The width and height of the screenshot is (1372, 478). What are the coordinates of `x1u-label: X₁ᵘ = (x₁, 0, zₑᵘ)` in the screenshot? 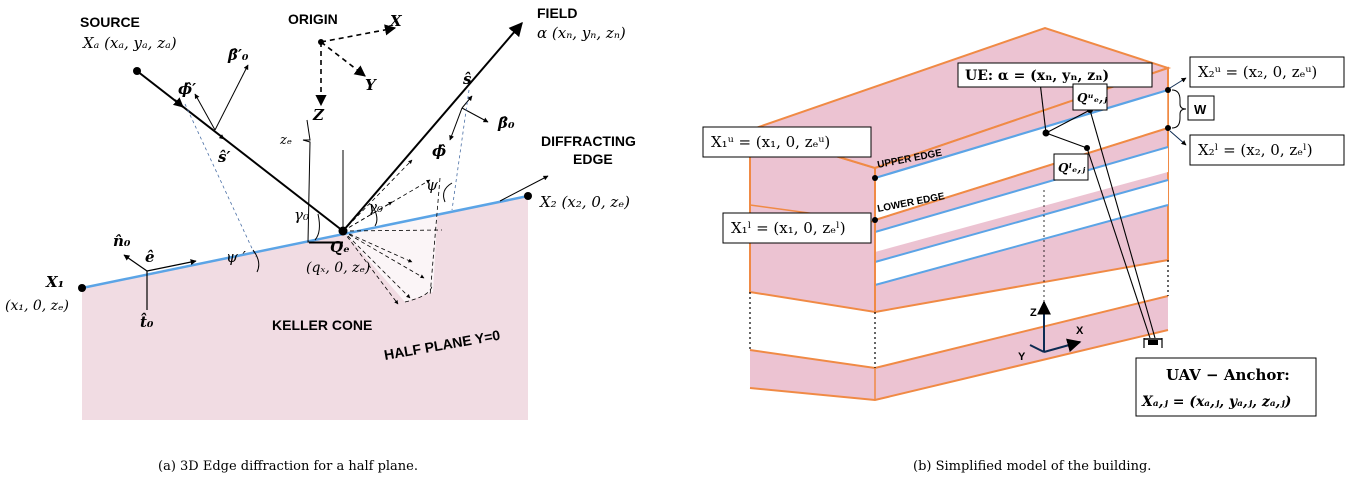 It's located at (770, 142).